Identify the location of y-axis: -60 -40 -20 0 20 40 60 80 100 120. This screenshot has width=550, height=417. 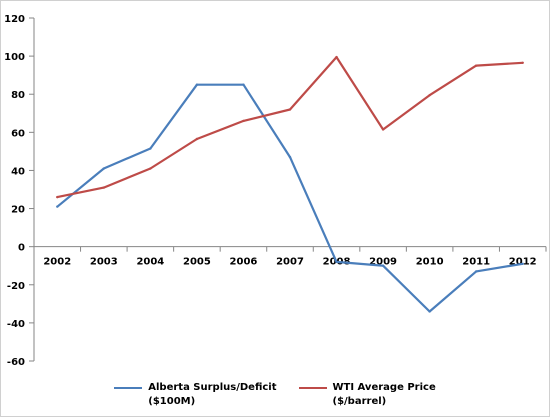
(19, 191).